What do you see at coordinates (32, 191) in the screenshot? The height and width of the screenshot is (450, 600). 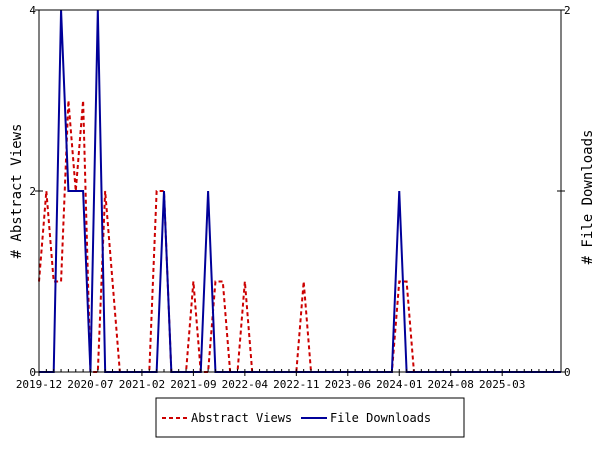 I see `y-left-tick-label: 2` at bounding box center [32, 191].